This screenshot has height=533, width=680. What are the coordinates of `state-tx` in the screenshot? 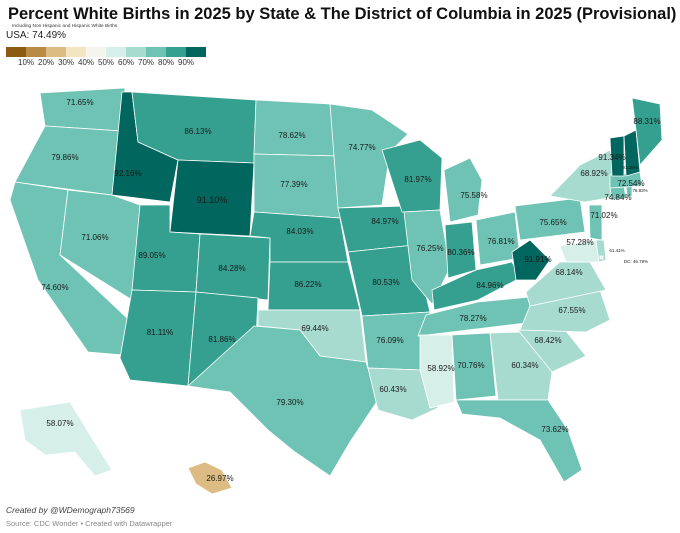 It's located at (283, 401).